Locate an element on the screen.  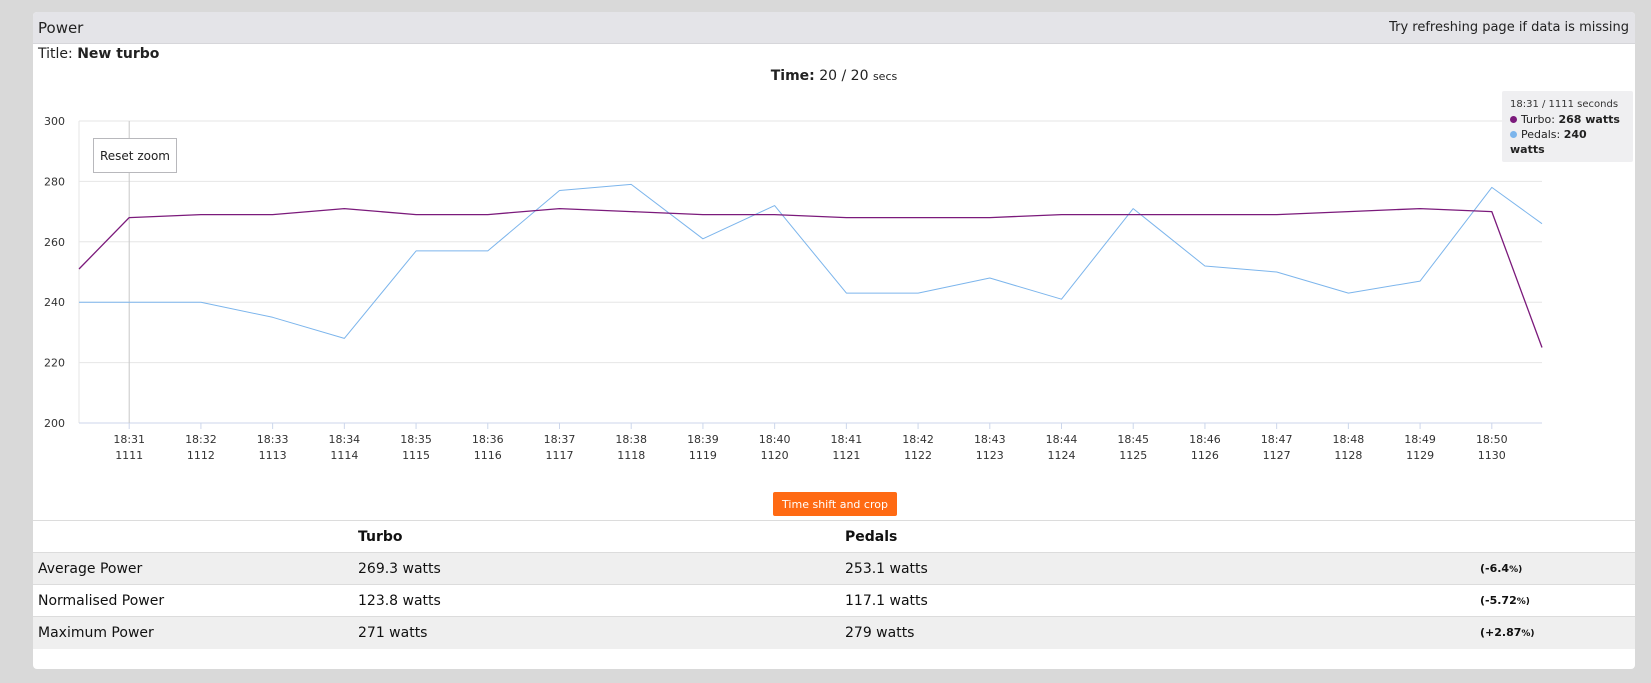
y-tick-label: 300 is located at coordinates (54, 121).